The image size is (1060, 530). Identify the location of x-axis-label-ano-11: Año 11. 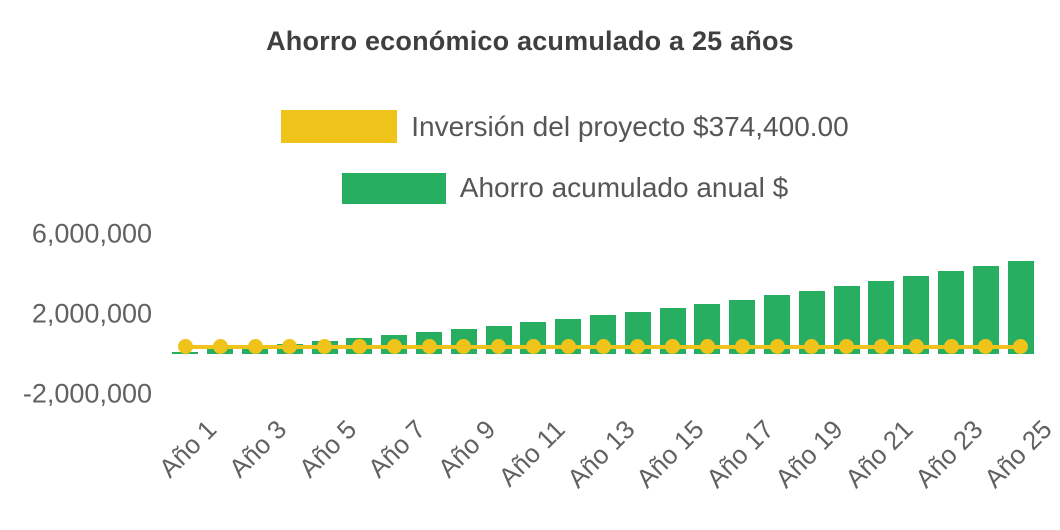
(531, 453).